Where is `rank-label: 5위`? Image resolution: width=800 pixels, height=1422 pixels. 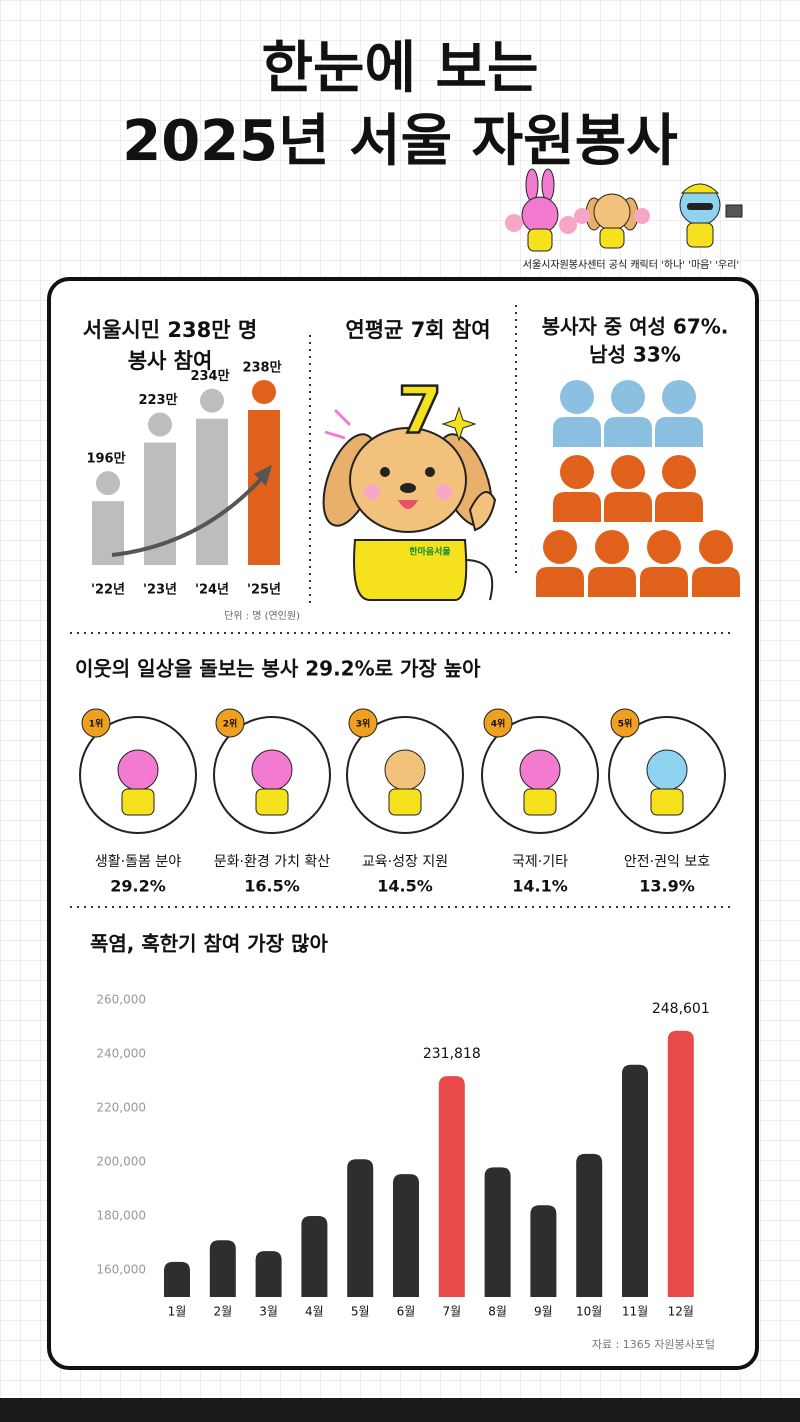
rank-label: 5위 is located at coordinates (625, 724).